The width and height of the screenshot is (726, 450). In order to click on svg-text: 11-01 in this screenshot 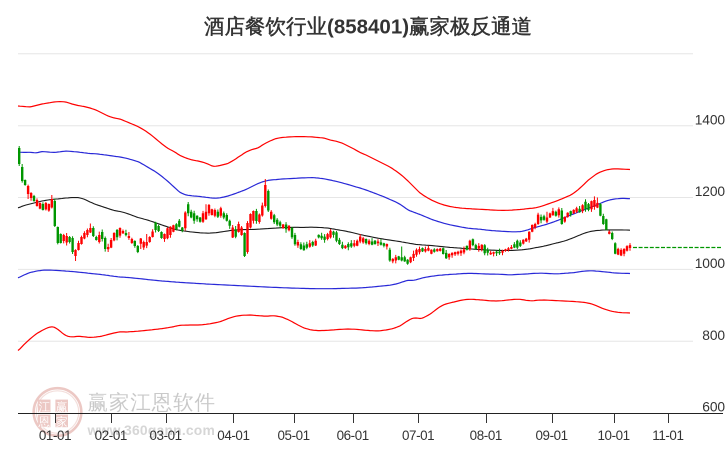, I will do `click(667, 435)`.